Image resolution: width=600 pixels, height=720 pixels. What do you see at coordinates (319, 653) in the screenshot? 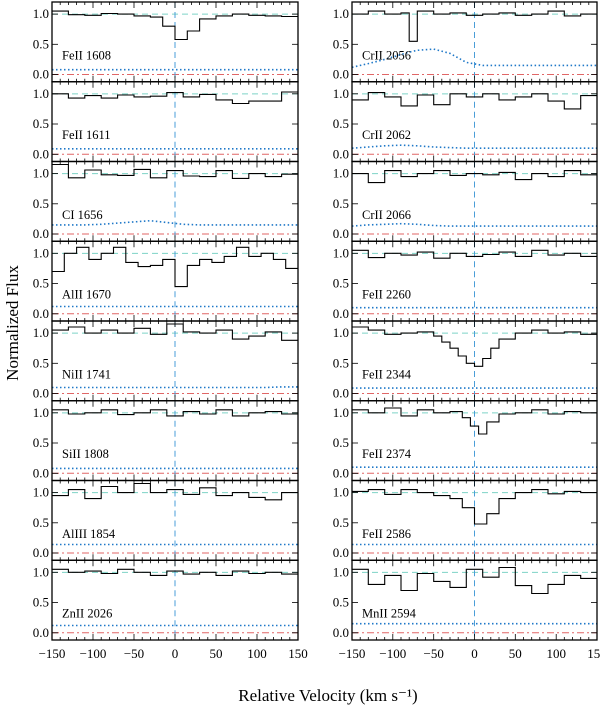
I see `x-tick-labels: −150 −100 −50 0 50 100 150 −150 −100 −50 0 50 100 150` at bounding box center [319, 653].